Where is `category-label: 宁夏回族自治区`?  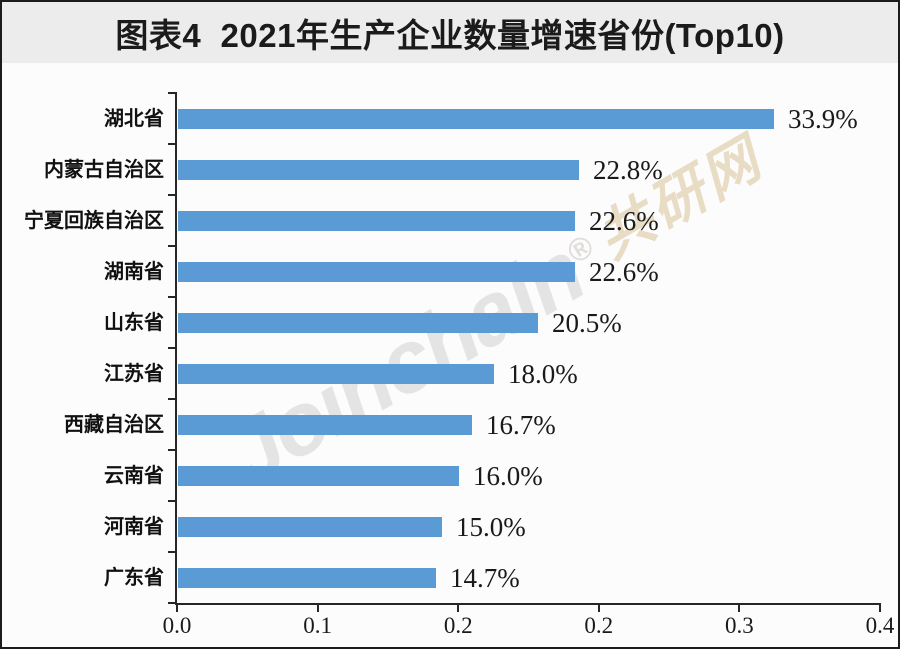 category-label: 宁夏回族自治区 is located at coordinates (94, 220).